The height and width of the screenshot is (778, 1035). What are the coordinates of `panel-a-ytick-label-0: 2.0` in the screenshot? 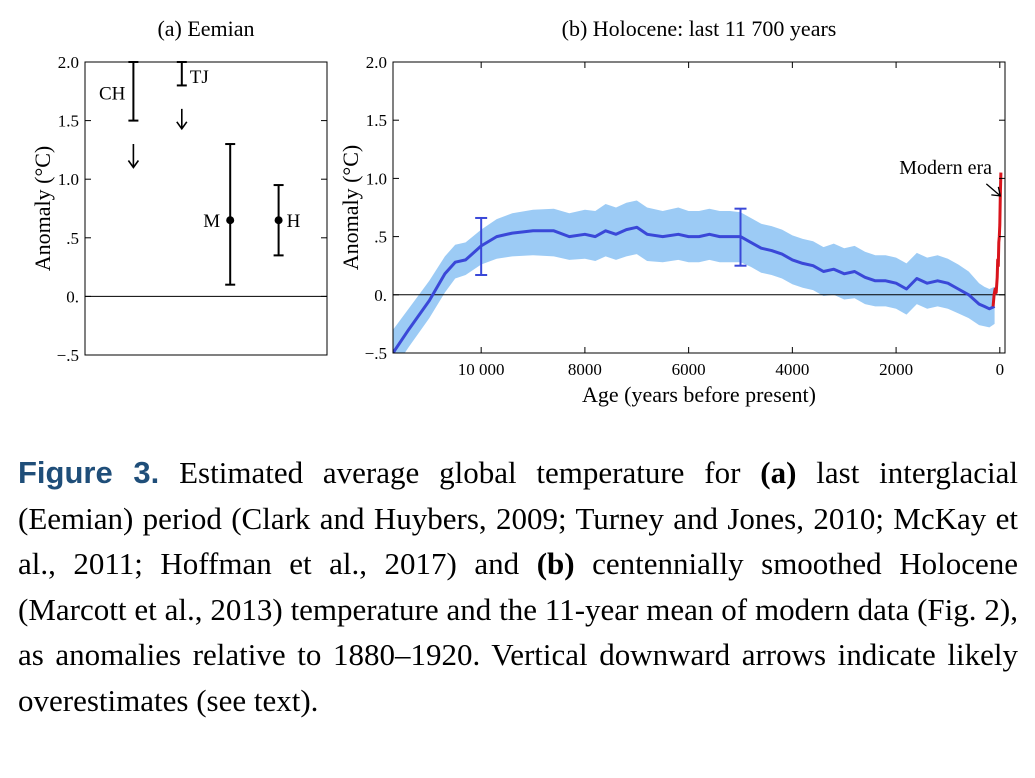 It's located at (68, 62).